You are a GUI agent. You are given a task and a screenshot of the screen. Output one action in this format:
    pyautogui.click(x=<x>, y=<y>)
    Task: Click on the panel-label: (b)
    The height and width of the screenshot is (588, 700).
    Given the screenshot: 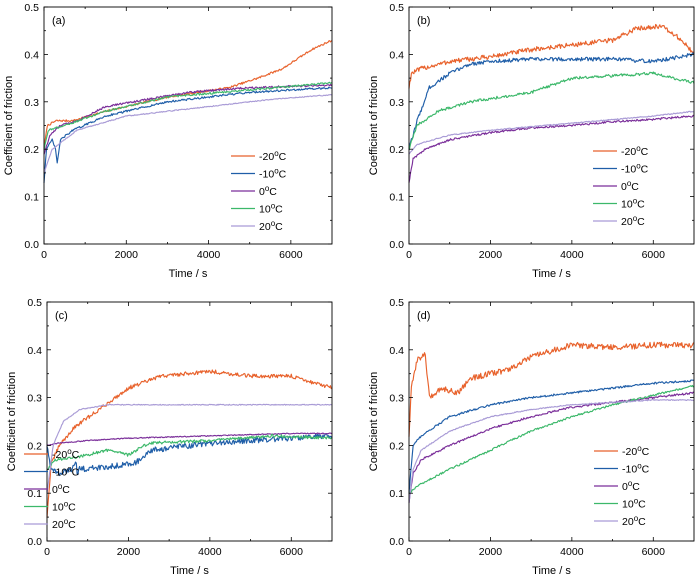 What is the action you would take?
    pyautogui.click(x=423, y=21)
    